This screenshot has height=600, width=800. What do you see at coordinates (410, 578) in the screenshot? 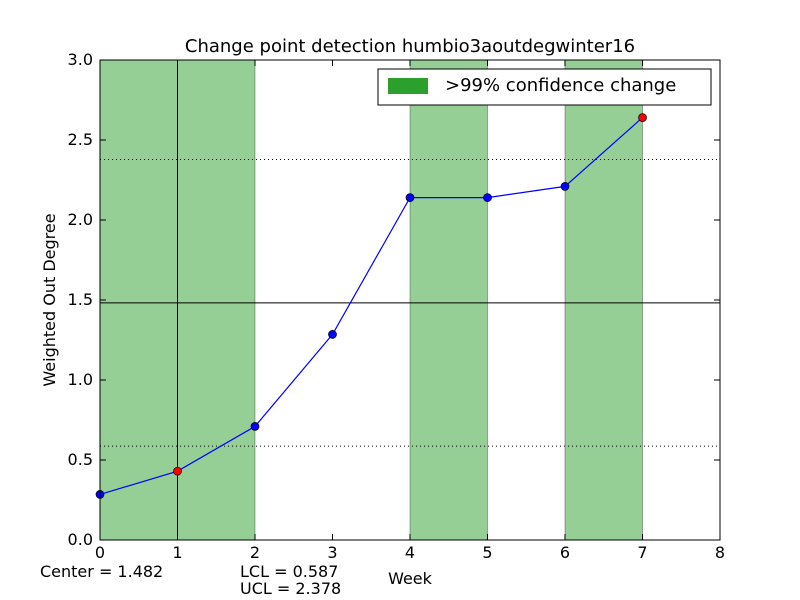
I see `x-axis-label: Week` at bounding box center [410, 578].